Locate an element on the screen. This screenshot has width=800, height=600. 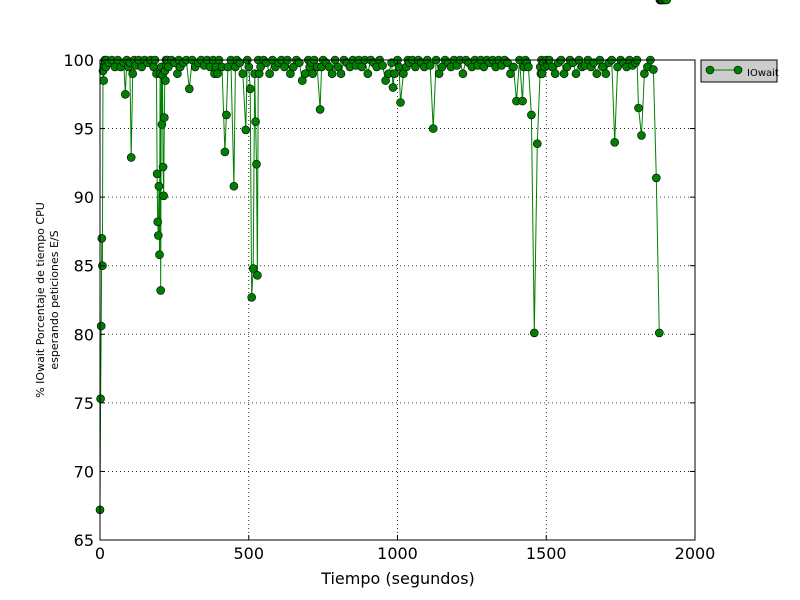
legend: IOwait is located at coordinates (739, 71).